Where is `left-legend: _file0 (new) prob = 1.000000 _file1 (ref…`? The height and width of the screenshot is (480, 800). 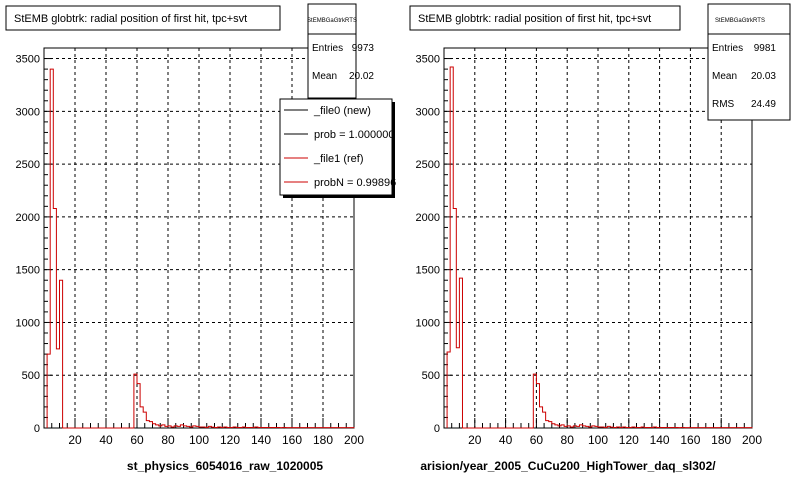
left-legend: _file0 (new) prob = 1.000000 _file1 (ref… is located at coordinates (337, 148).